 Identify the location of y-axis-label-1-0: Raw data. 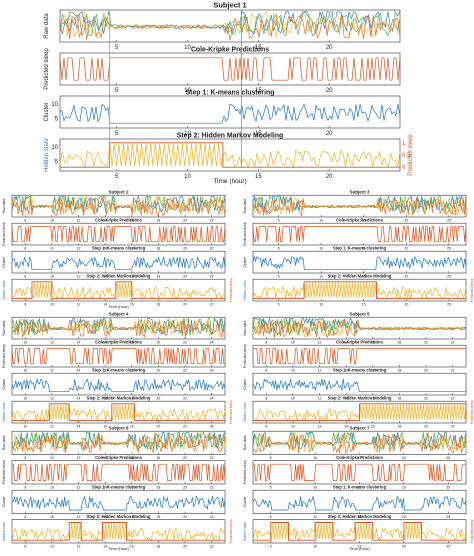
(4, 206).